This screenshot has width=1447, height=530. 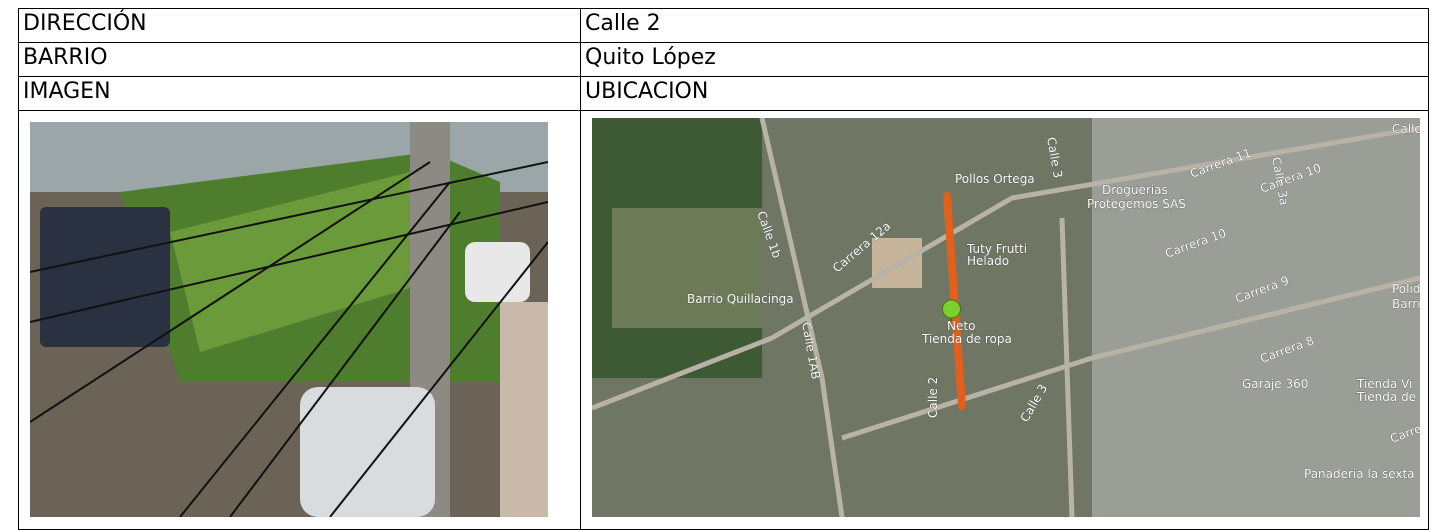 I want to click on map-label: Barrio, so click(x=1406, y=304).